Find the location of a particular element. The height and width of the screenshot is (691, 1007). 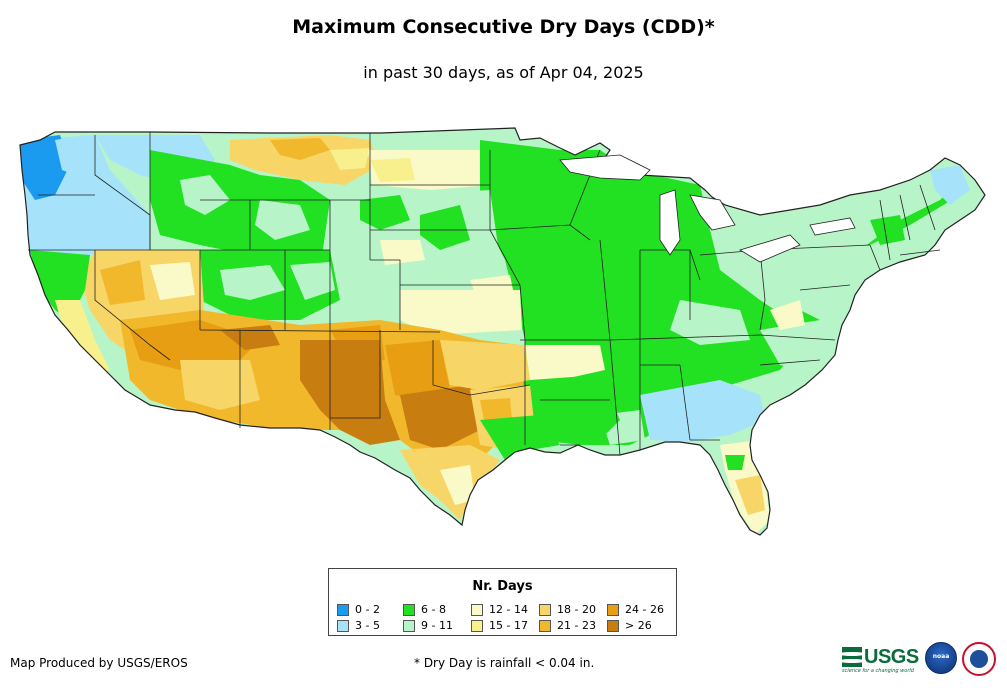

legend-item: 0 - 2 is located at coordinates (358, 611).